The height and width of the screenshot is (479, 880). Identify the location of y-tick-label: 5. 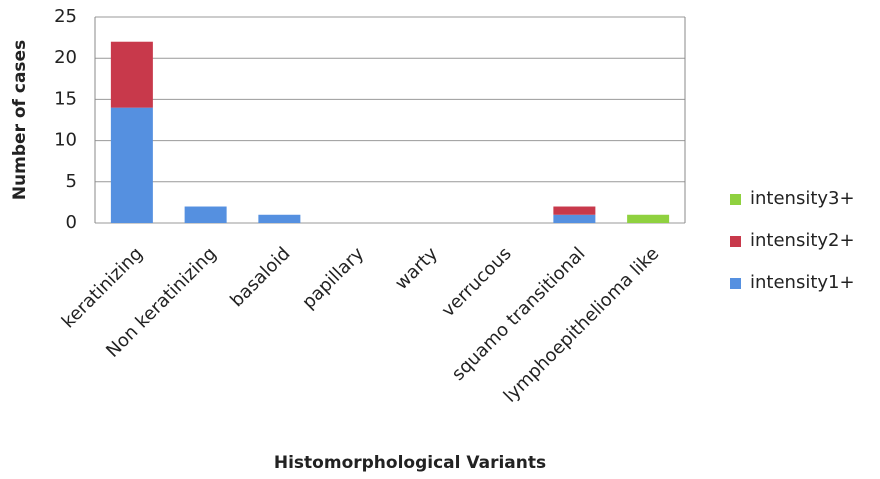
(71, 181).